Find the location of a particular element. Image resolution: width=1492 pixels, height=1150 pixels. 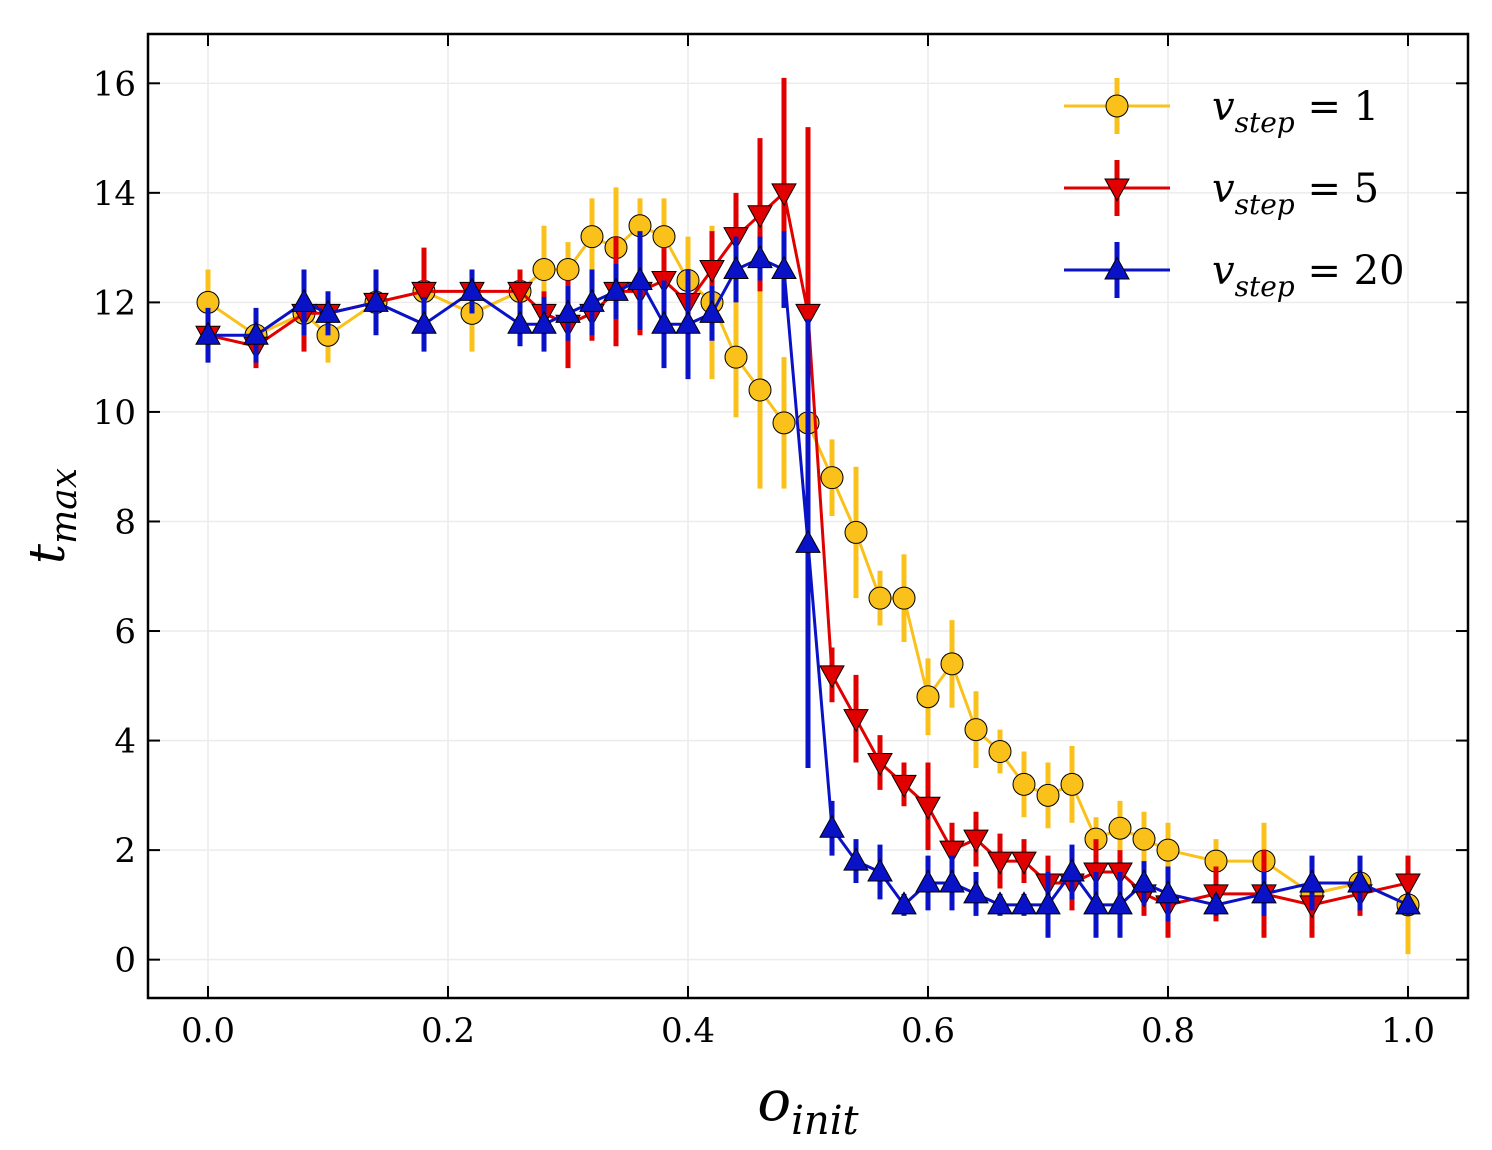

x-axis-title: oinit is located at coordinates (808, 1106).